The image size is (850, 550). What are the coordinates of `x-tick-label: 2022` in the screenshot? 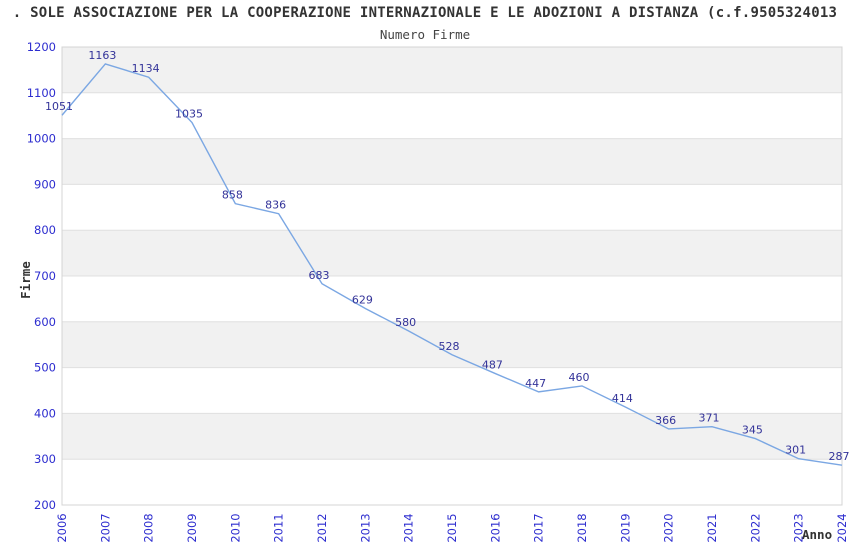 It's located at (755, 527).